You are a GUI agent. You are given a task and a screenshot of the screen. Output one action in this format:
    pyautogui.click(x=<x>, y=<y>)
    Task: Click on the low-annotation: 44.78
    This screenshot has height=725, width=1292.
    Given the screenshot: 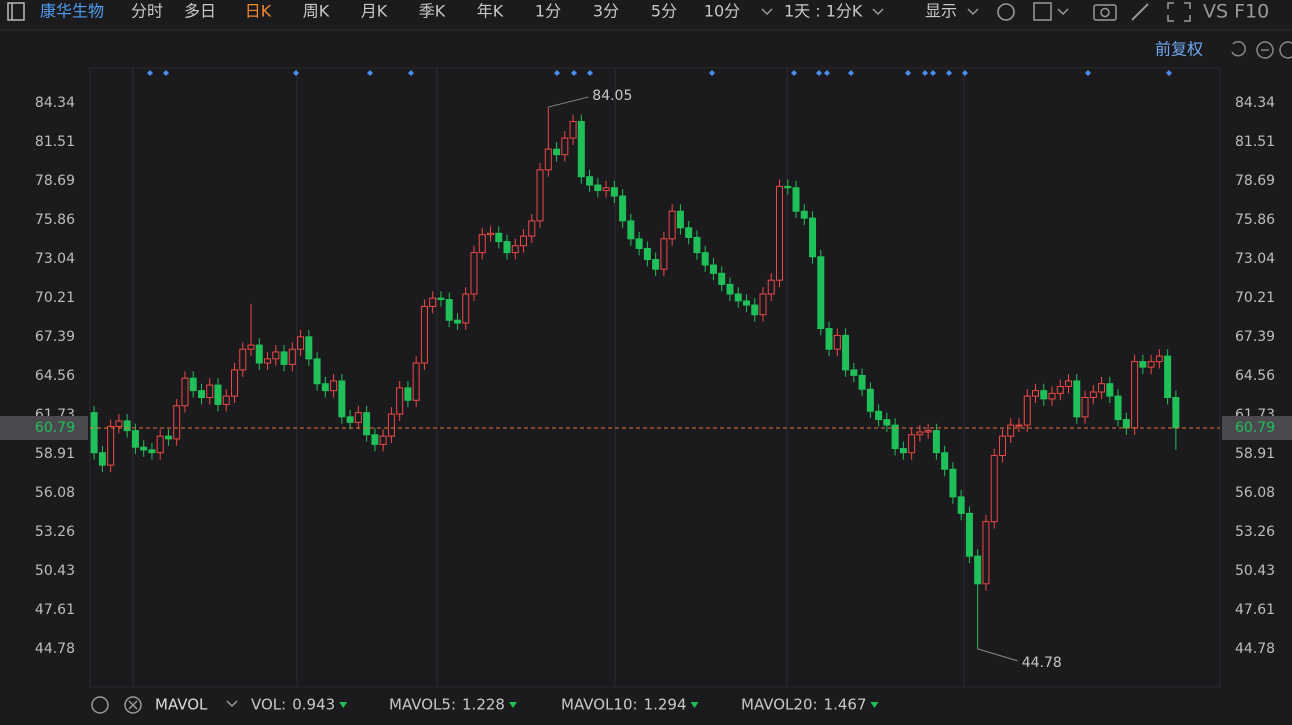 What is the action you would take?
    pyautogui.click(x=1042, y=663)
    